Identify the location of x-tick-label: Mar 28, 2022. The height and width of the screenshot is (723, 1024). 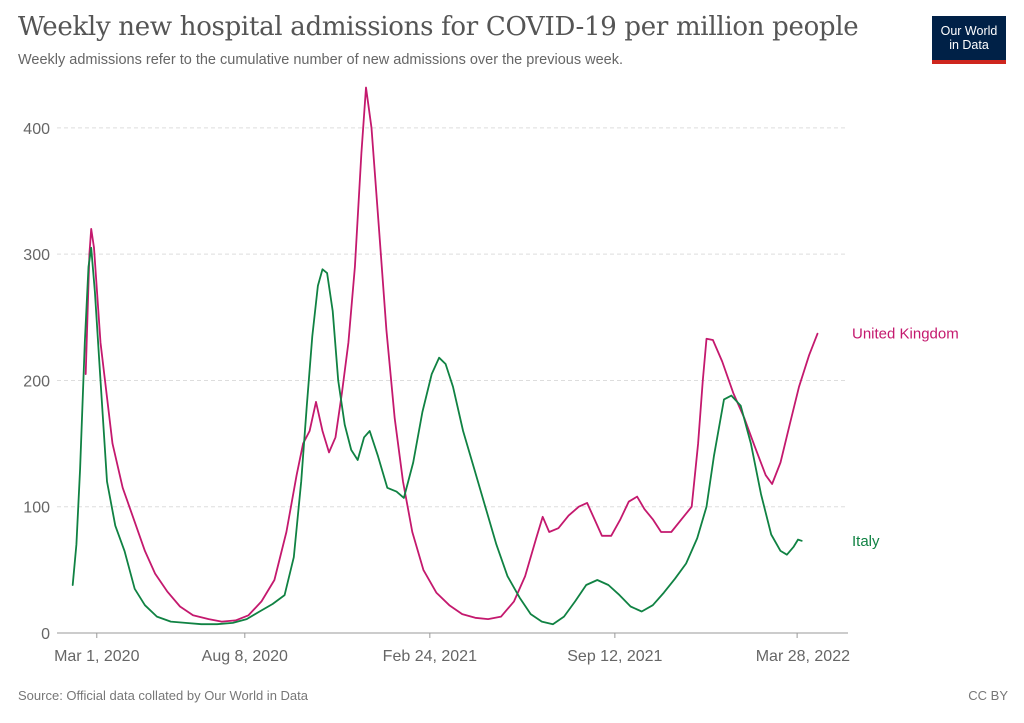
(803, 656).